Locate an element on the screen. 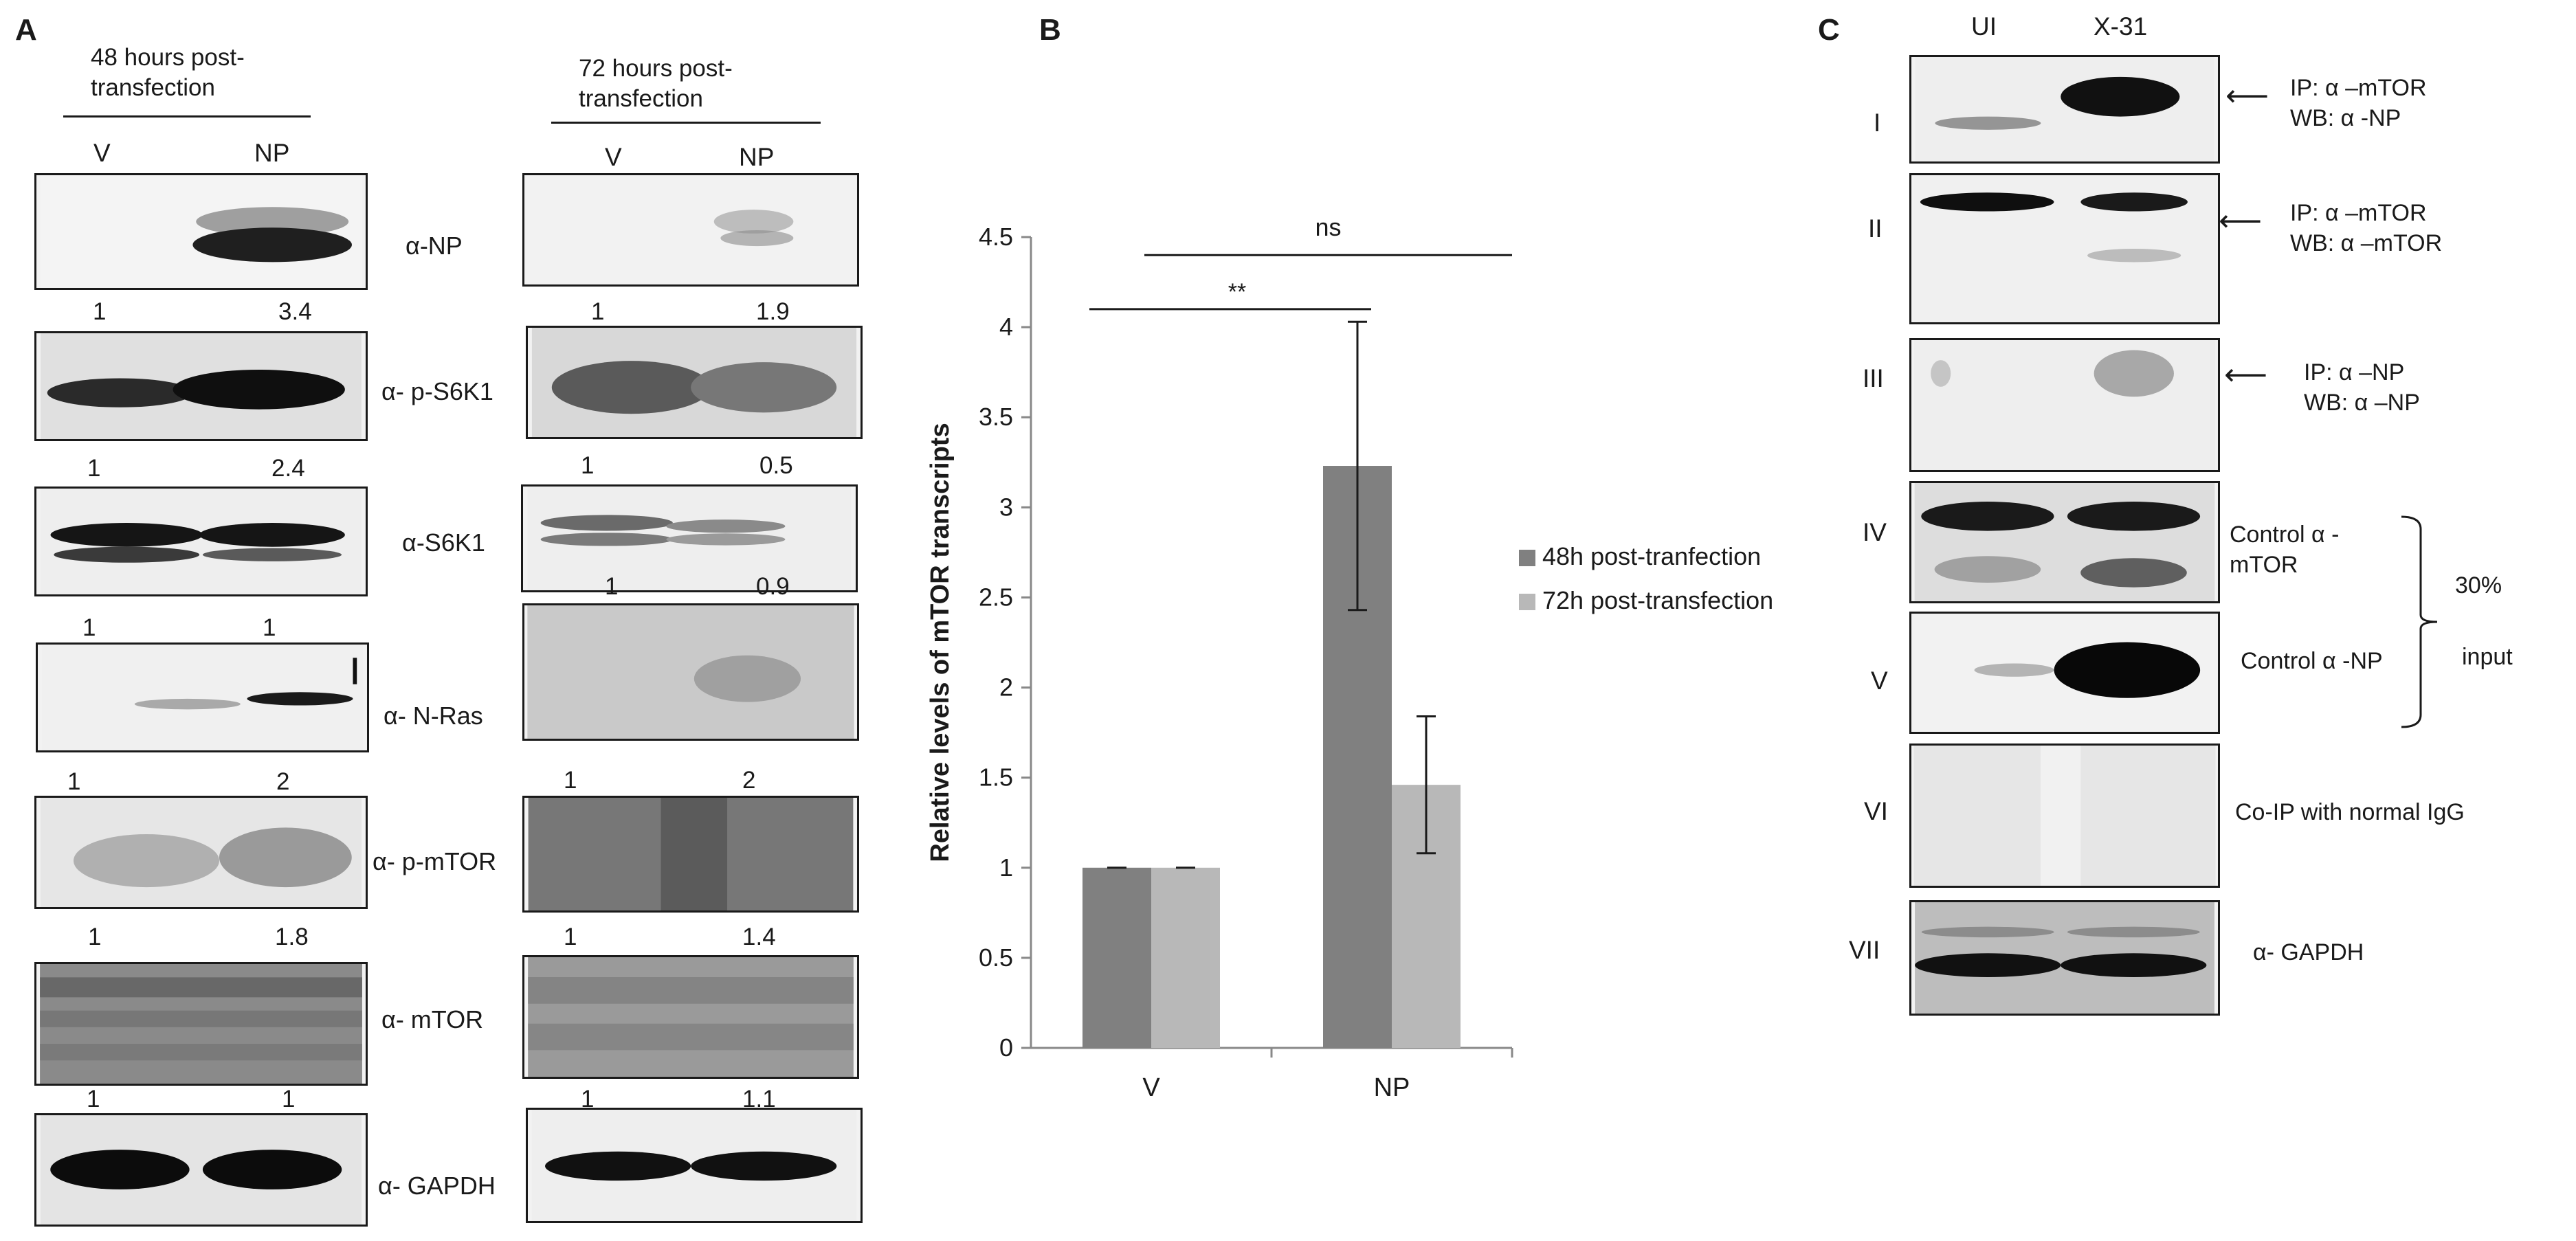  y-tick-label: 1 is located at coordinates (1006, 867).